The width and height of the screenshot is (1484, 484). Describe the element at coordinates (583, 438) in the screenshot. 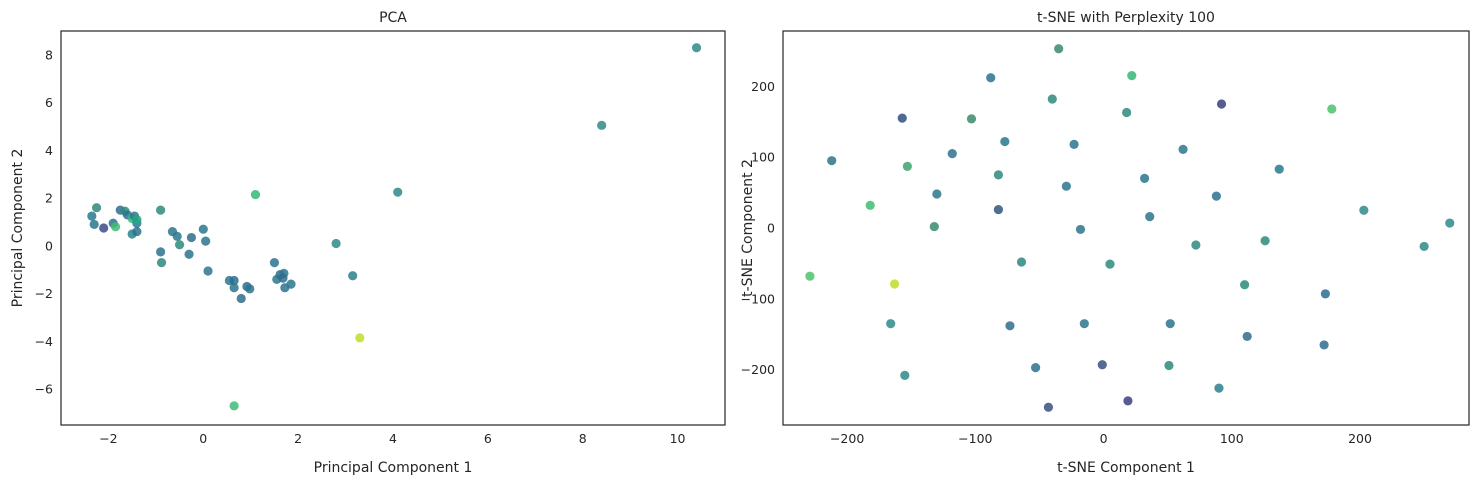

I see `pca-x-tick-label: 8` at that location.